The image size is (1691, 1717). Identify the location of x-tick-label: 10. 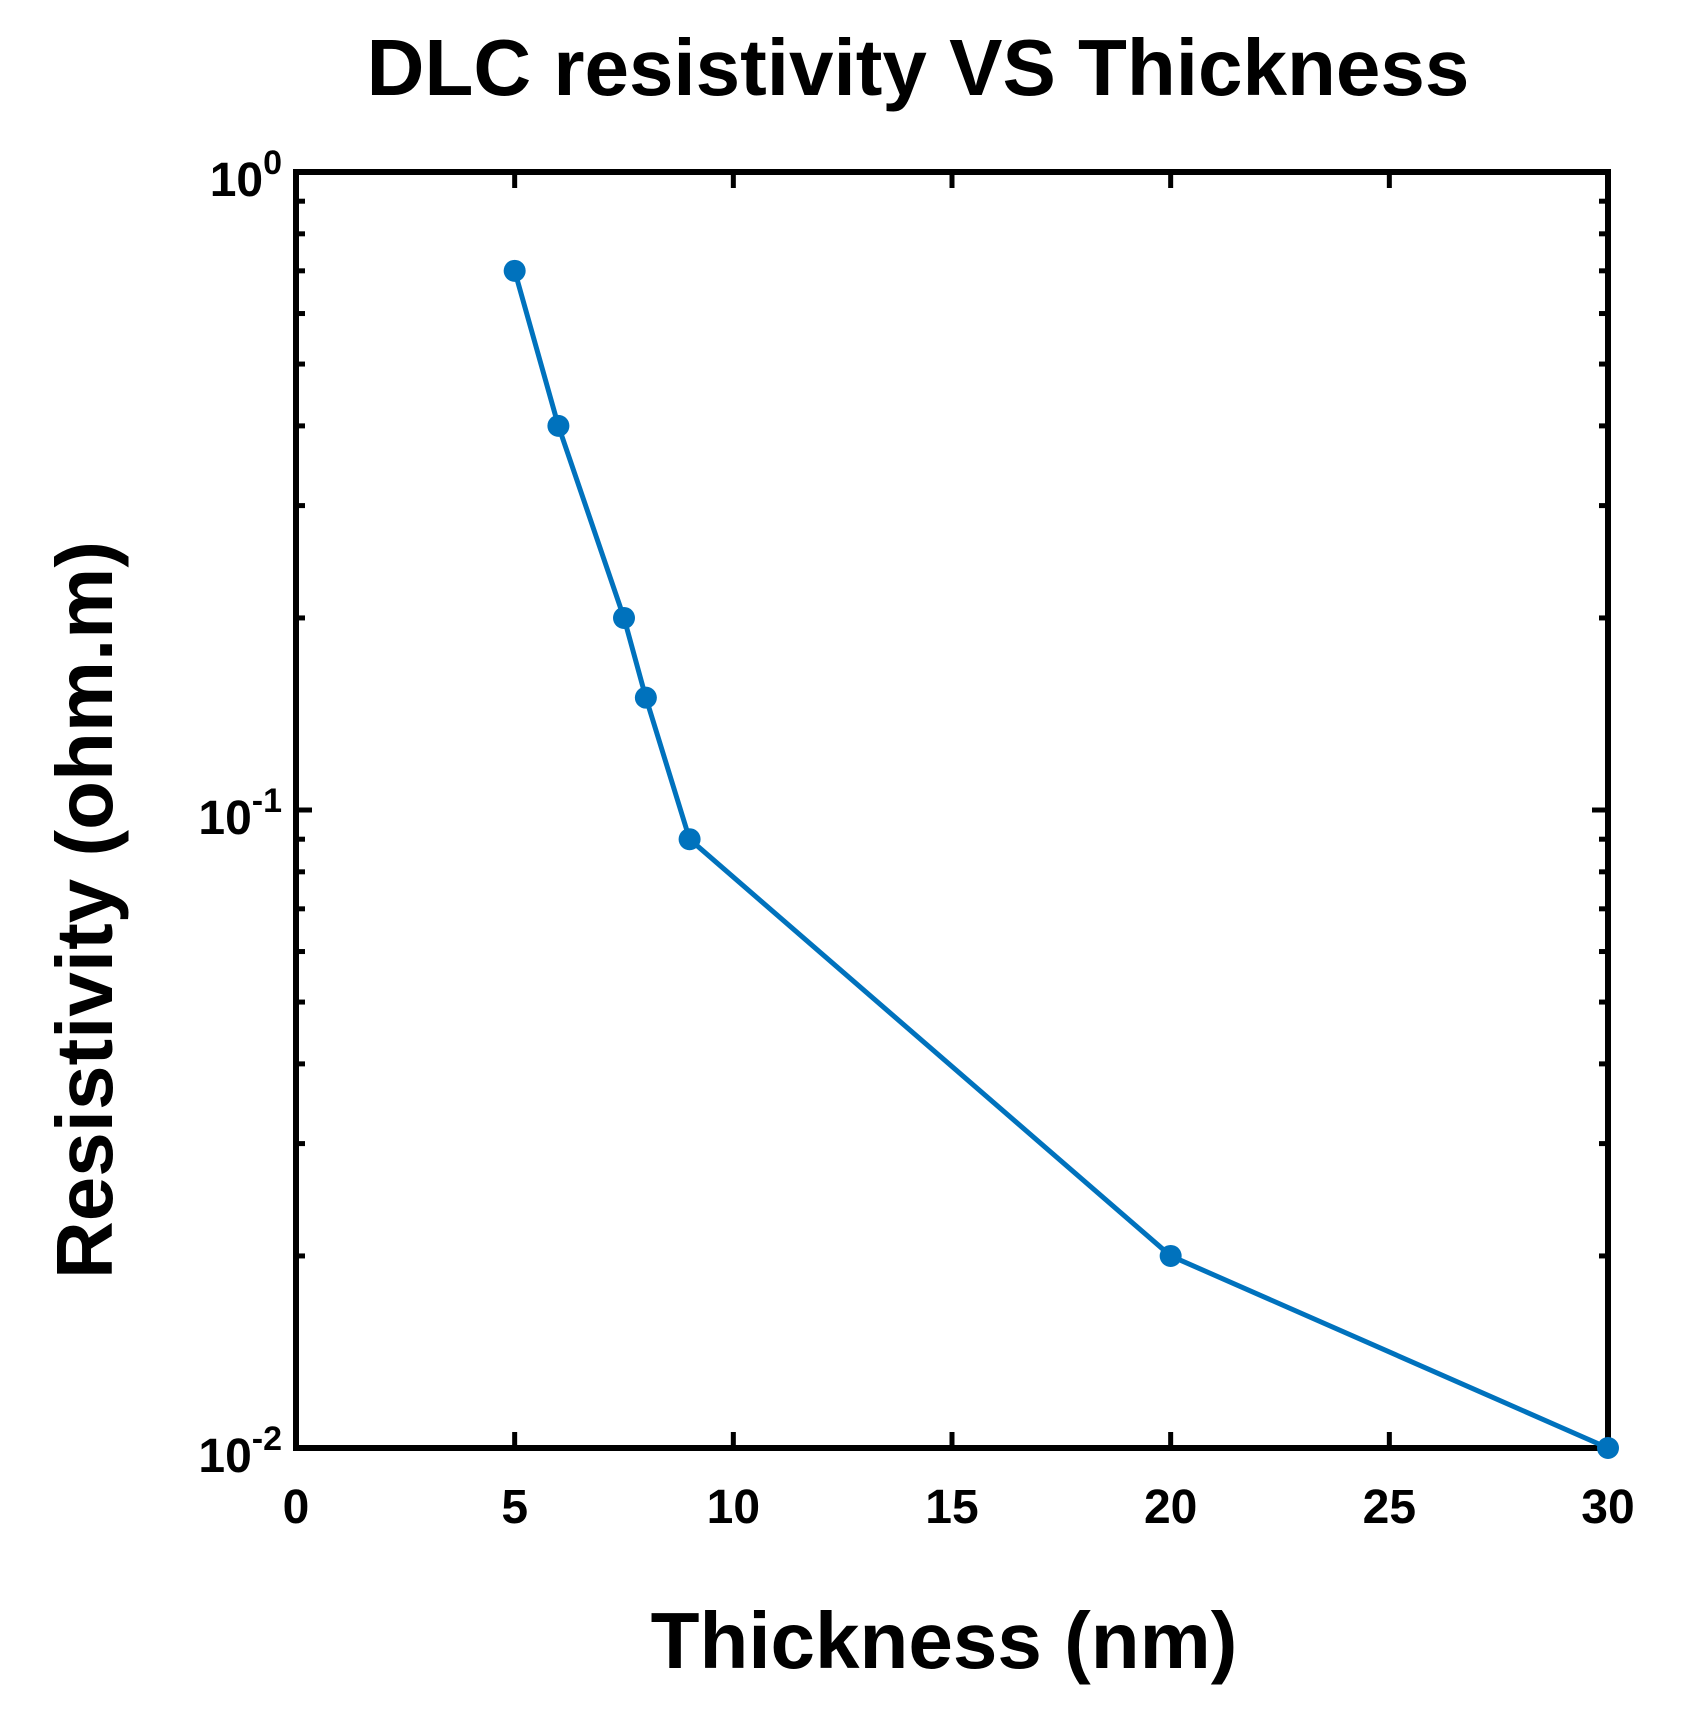
(733, 1507).